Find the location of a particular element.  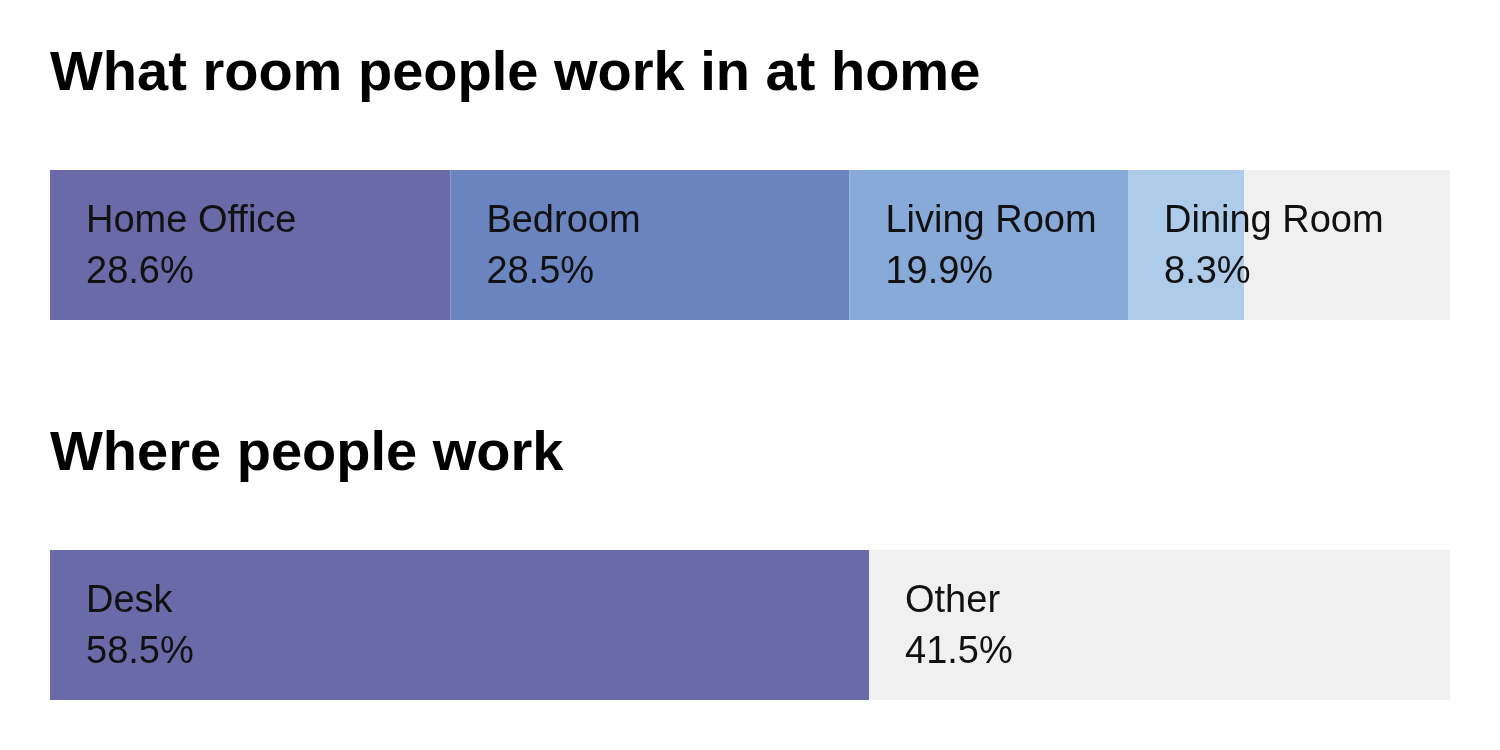

chart-title: Where people work is located at coordinates (307, 450).